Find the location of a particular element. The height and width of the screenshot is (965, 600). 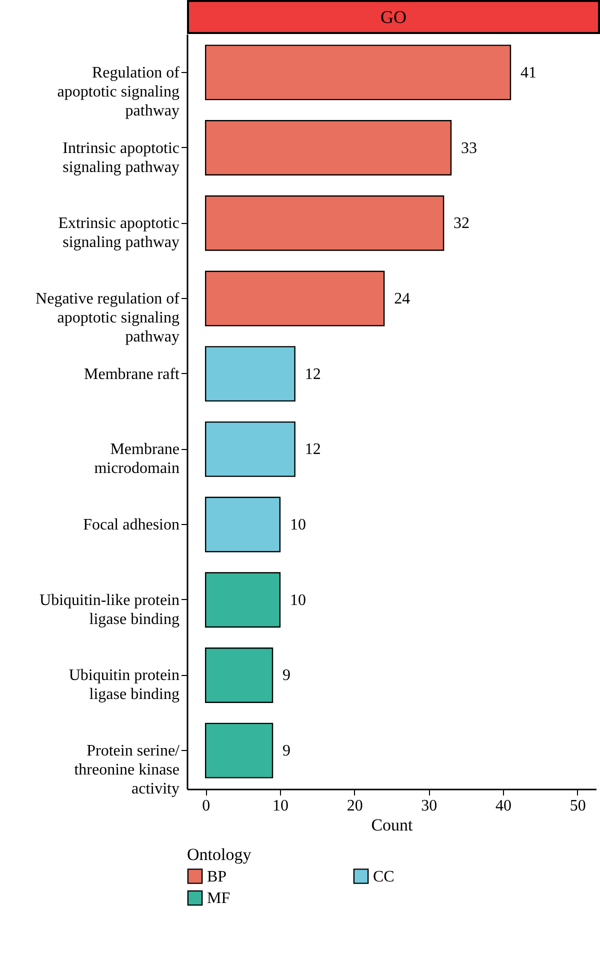

y-tick-label: Ubiquitin-like protein ligase binding is located at coordinates (110, 610).